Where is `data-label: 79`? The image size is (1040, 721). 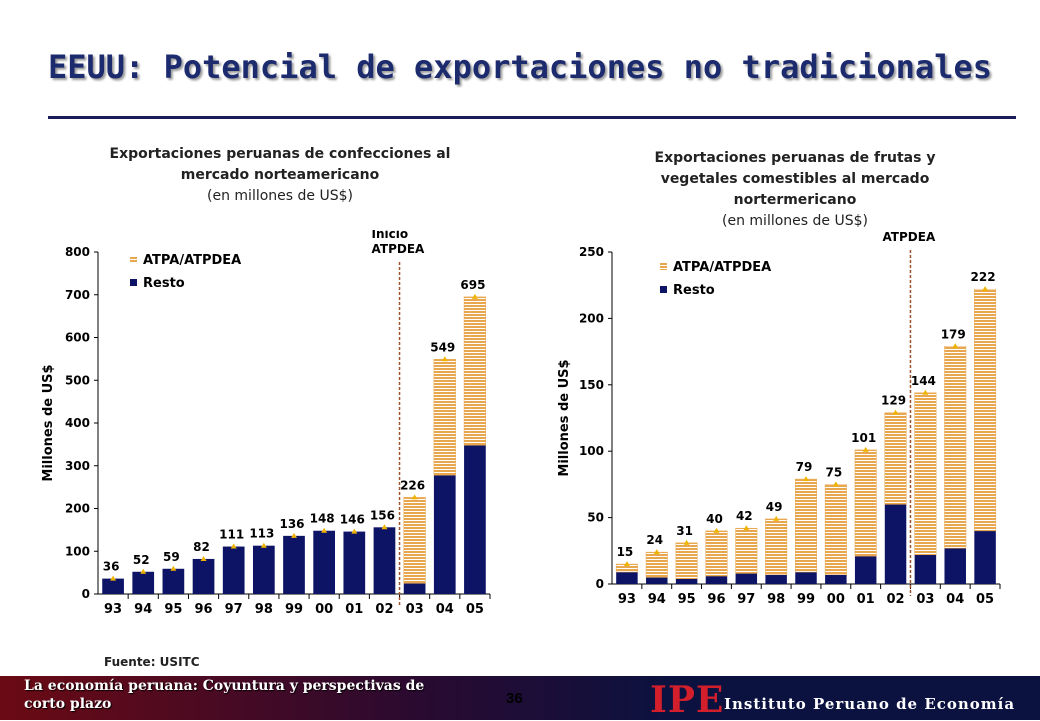 data-label: 79 is located at coordinates (804, 467).